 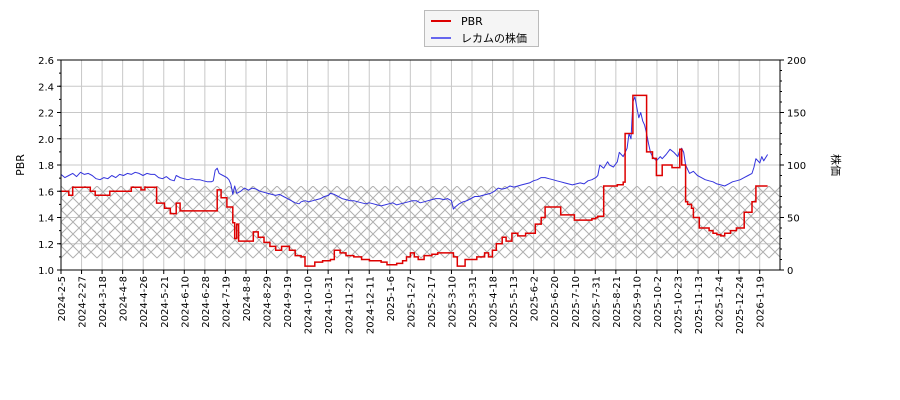 What do you see at coordinates (329, 305) in the screenshot?
I see `x-tick-label: 2024-10-31` at bounding box center [329, 305].